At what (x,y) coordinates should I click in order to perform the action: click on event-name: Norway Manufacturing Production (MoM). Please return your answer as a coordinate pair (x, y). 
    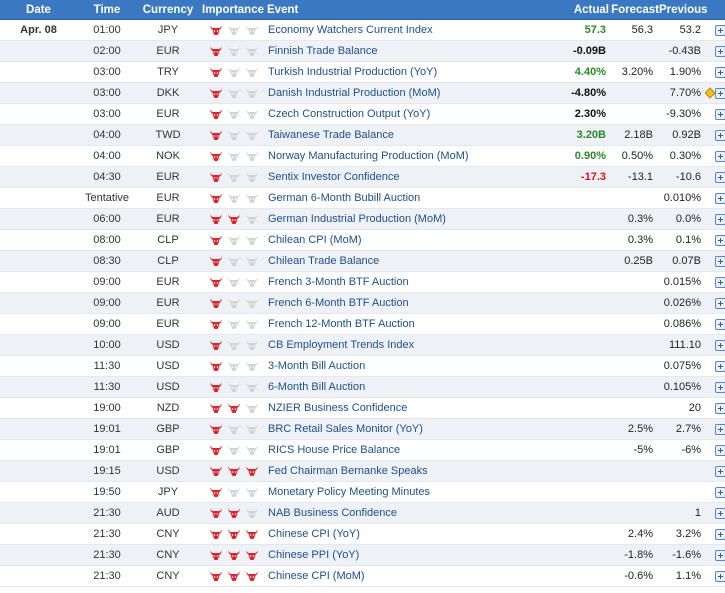
    Looking at the image, I should click on (409, 156).